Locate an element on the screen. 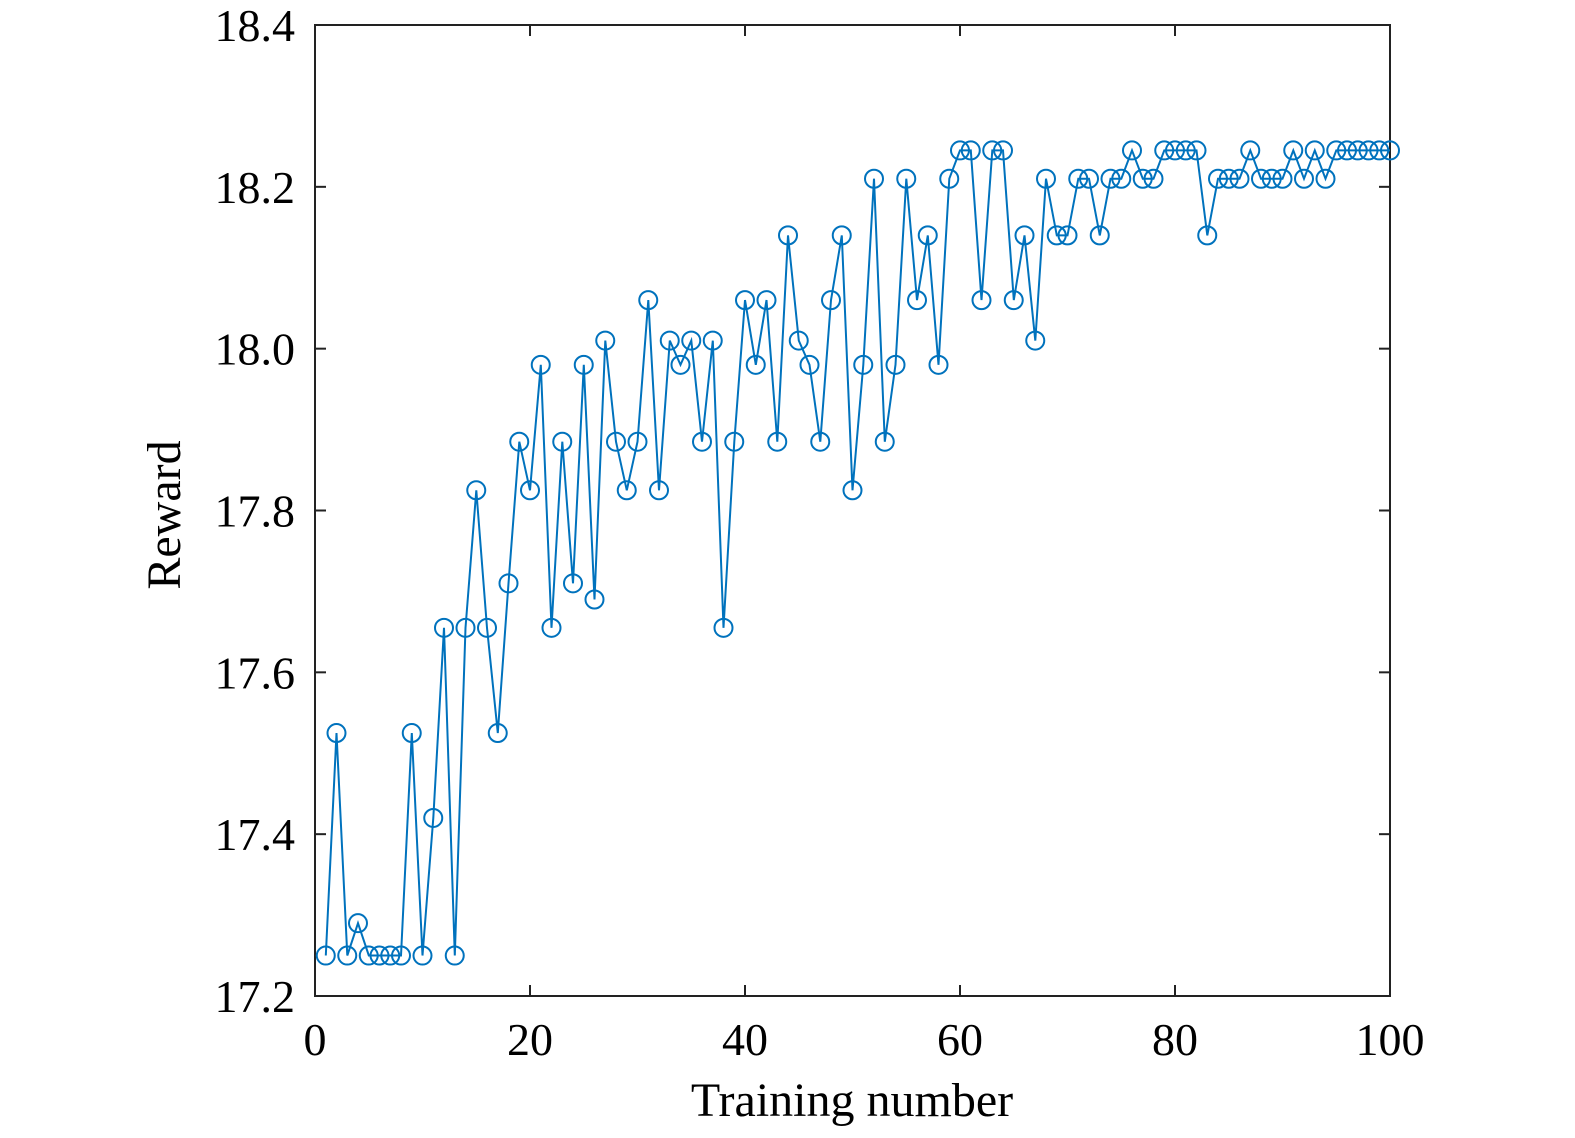 This screenshot has height=1138, width=1575. x-tick-label: 0 is located at coordinates (315, 1039).